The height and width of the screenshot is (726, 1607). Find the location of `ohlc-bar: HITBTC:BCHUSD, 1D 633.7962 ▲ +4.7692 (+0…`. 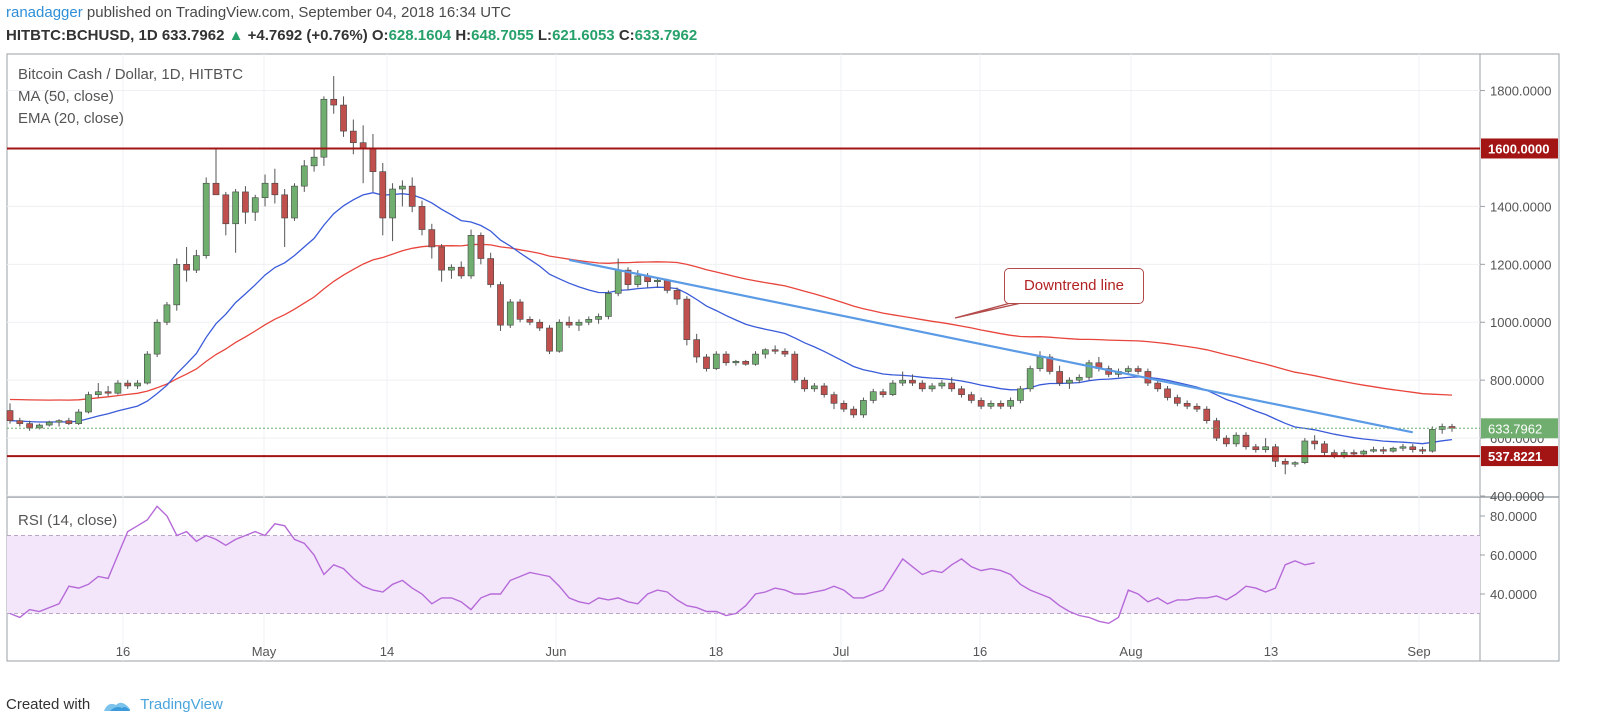

ohlc-bar: HITBTC:BCHUSD, 1D 633.7962 ▲ +4.7692 (+0… is located at coordinates (351, 35).